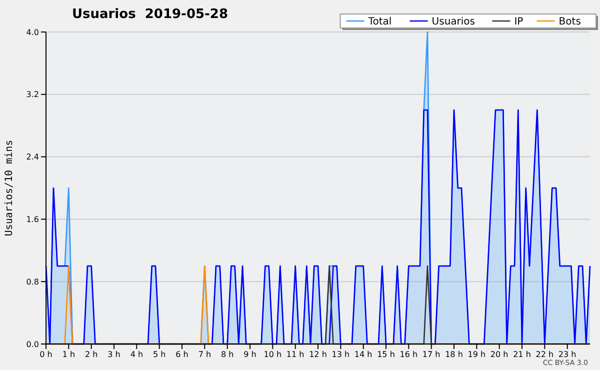 This screenshot has height=370, width=600. What do you see at coordinates (69, 354) in the screenshot?
I see `x-tick-label: 1 h` at bounding box center [69, 354].